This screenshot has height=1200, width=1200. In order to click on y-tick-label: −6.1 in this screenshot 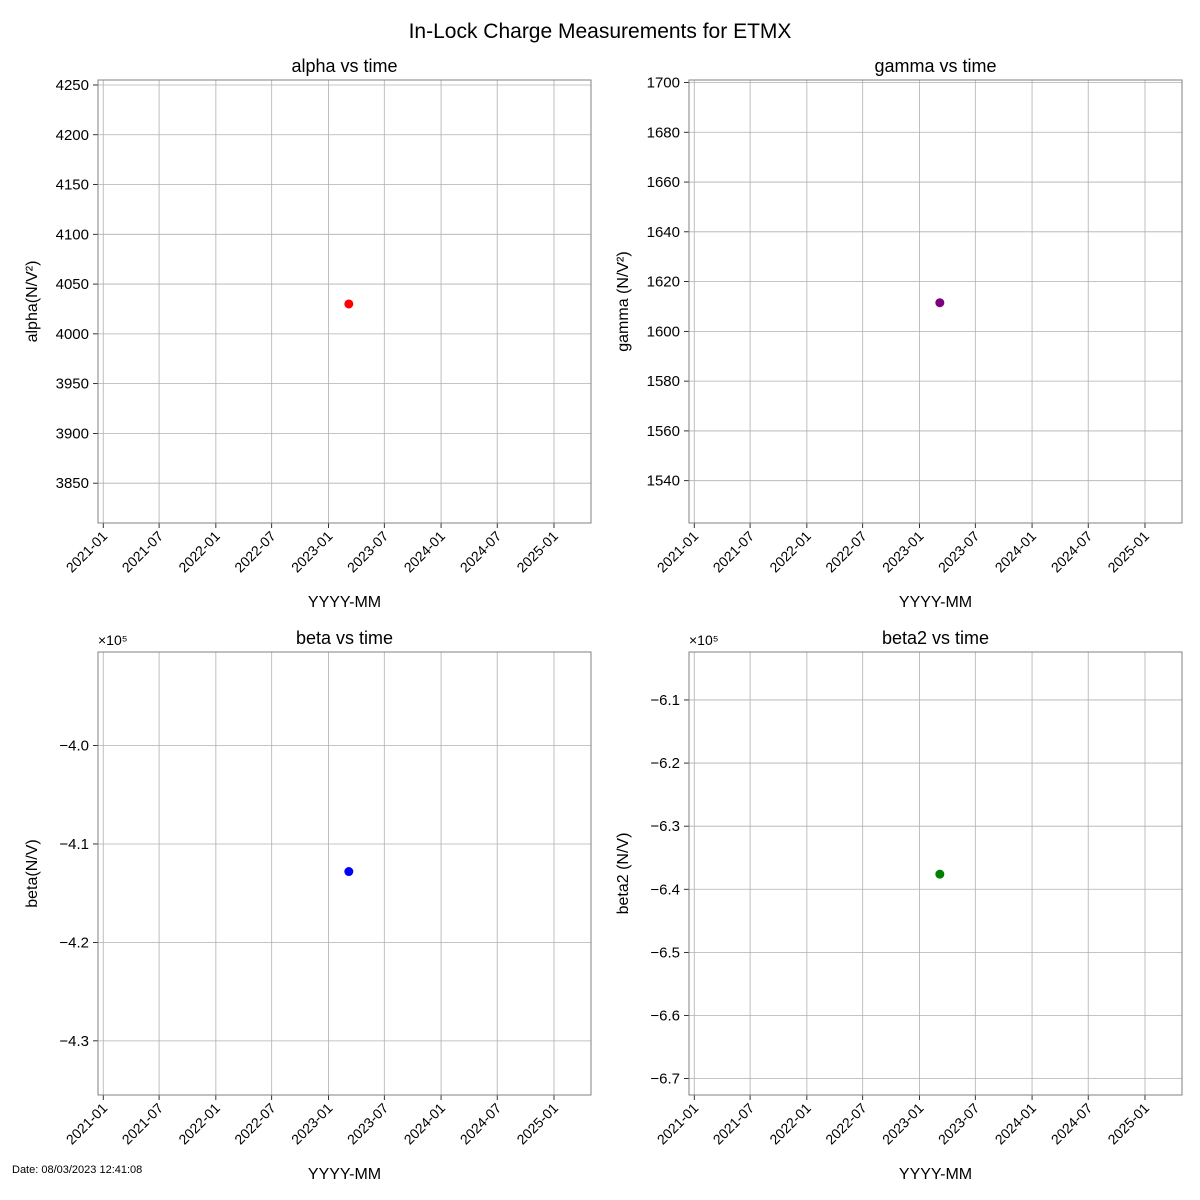, I will do `click(665, 700)`.